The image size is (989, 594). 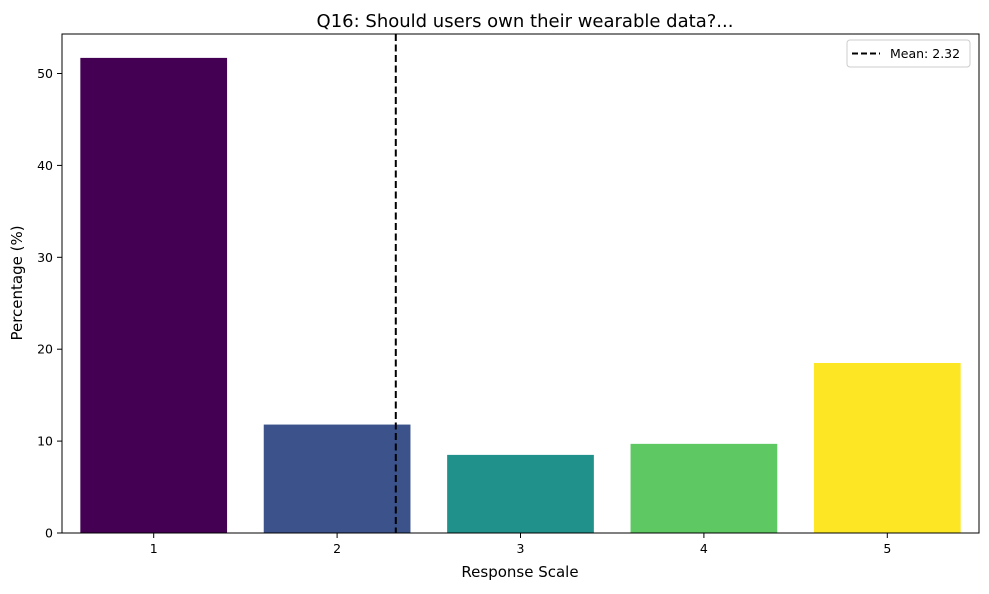 What do you see at coordinates (704, 548) in the screenshot?
I see `x-tick-label: 4` at bounding box center [704, 548].